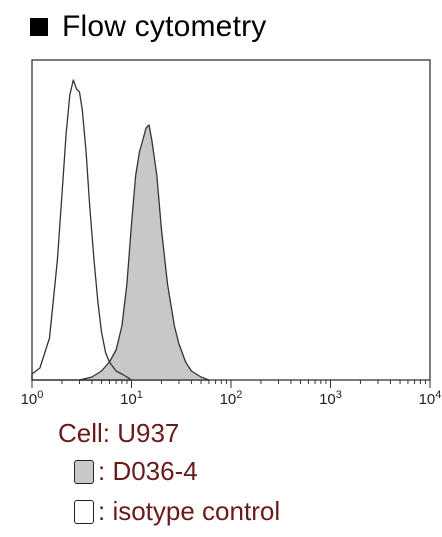  I want to click on legend-item-d036-4: : D036-4, so click(136, 471).